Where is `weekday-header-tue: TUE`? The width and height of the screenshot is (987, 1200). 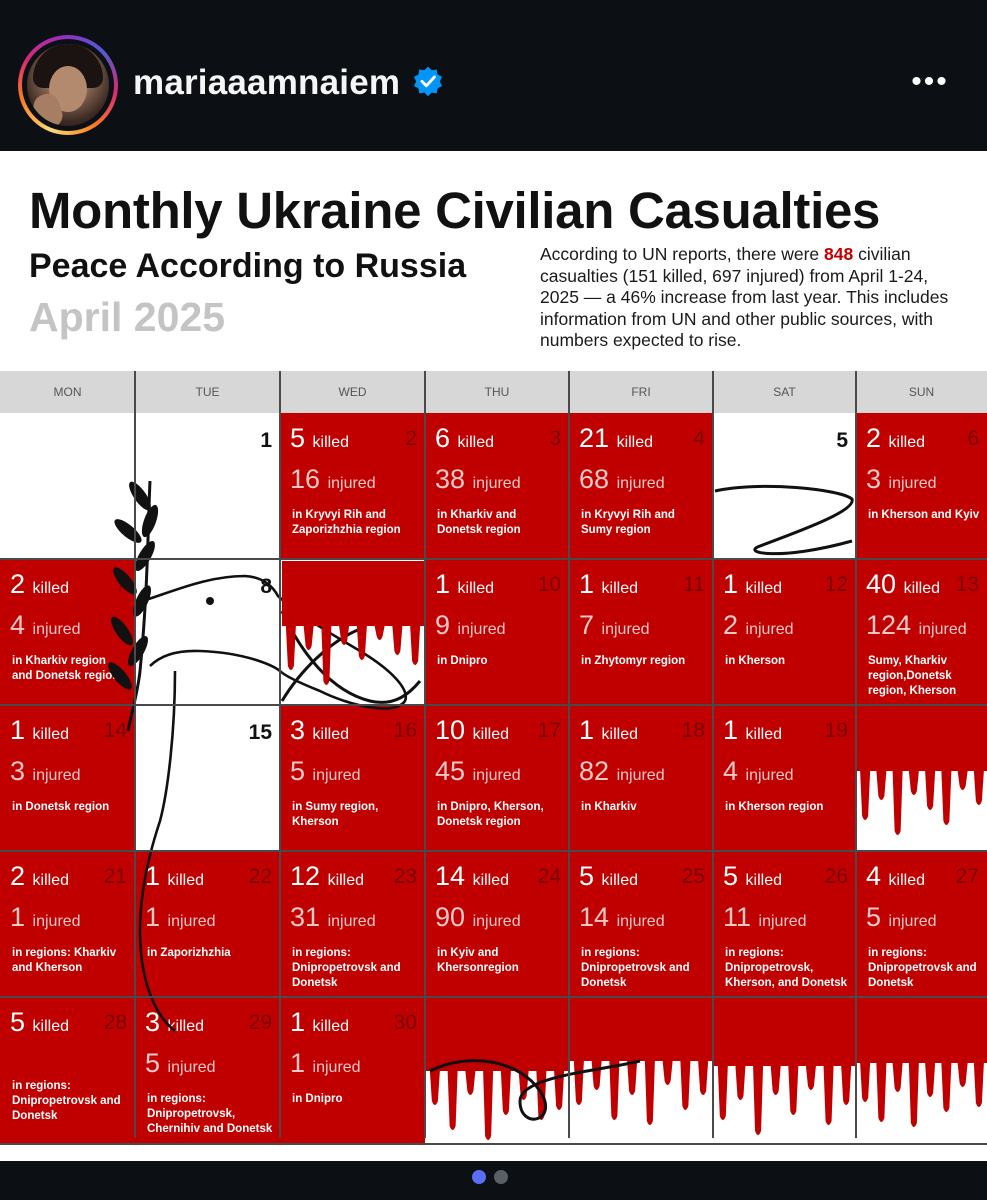 weekday-header-tue: TUE is located at coordinates (207, 392).